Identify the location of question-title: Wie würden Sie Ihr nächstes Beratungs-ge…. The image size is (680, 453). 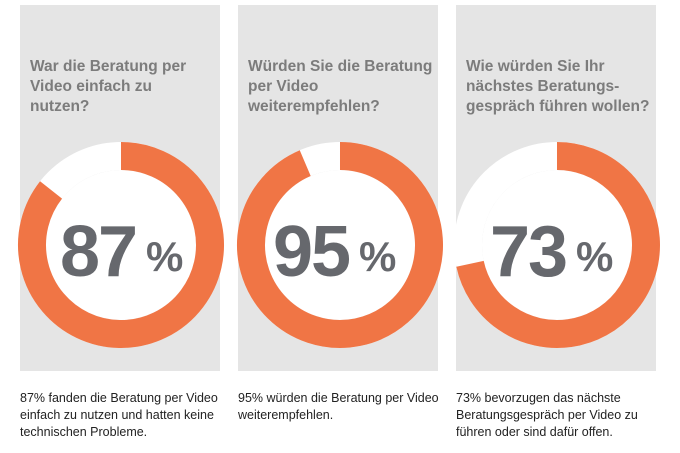
(558, 86).